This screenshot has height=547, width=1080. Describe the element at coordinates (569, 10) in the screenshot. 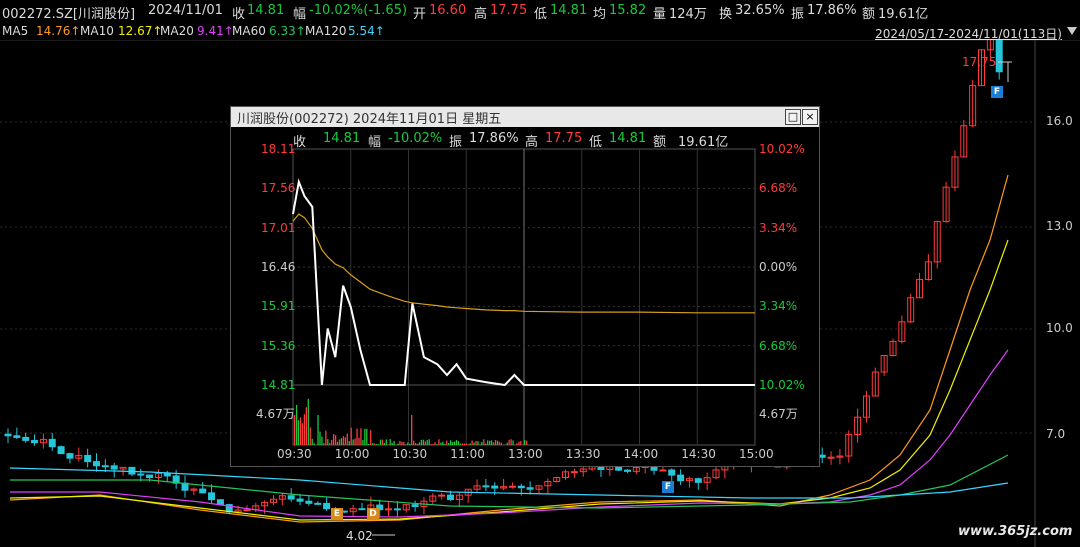

I see `low-value: 14.81` at that location.